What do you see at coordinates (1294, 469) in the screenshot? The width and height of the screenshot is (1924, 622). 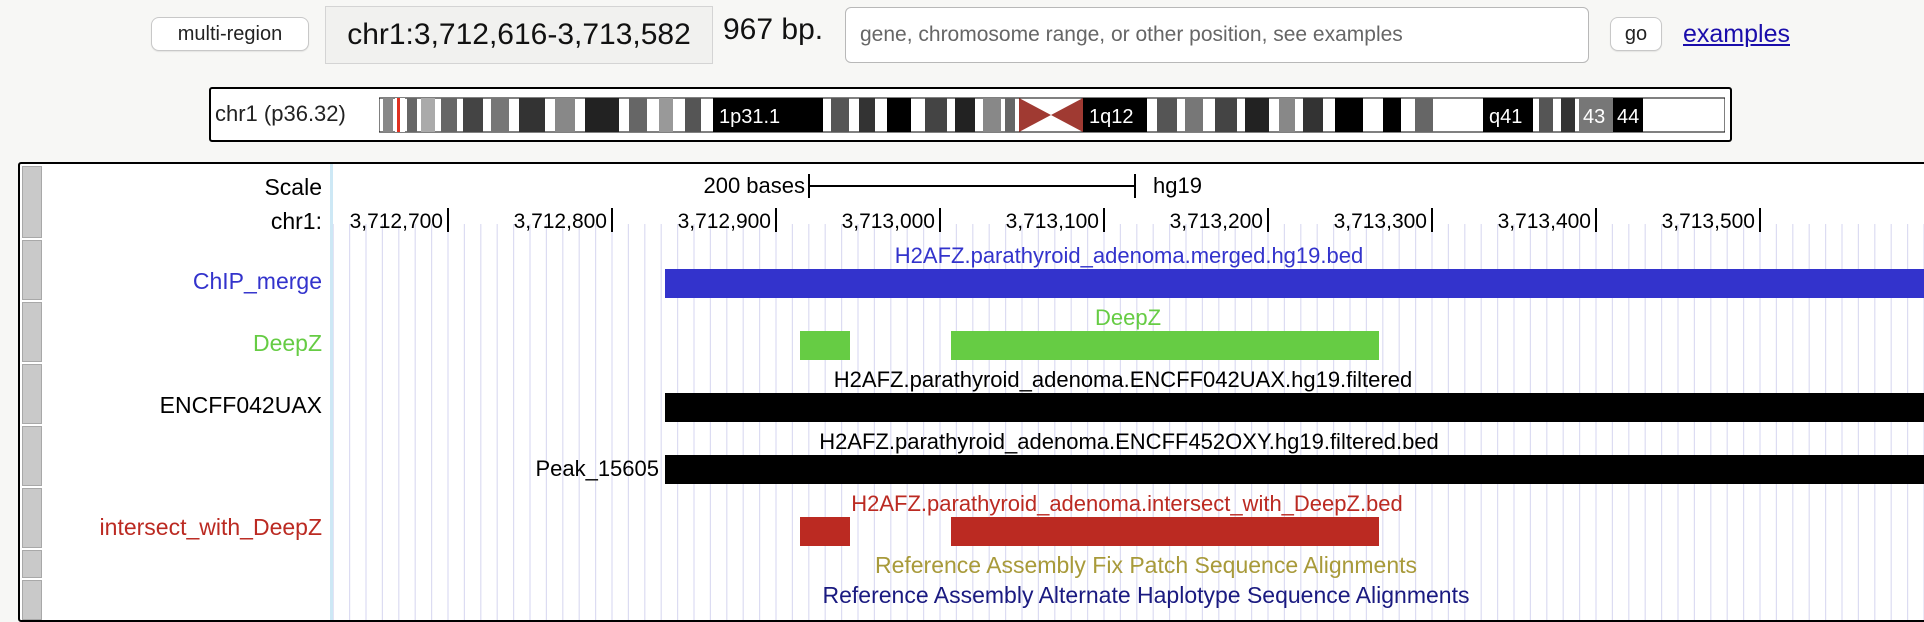 I see `encff452-feature` at bounding box center [1294, 469].